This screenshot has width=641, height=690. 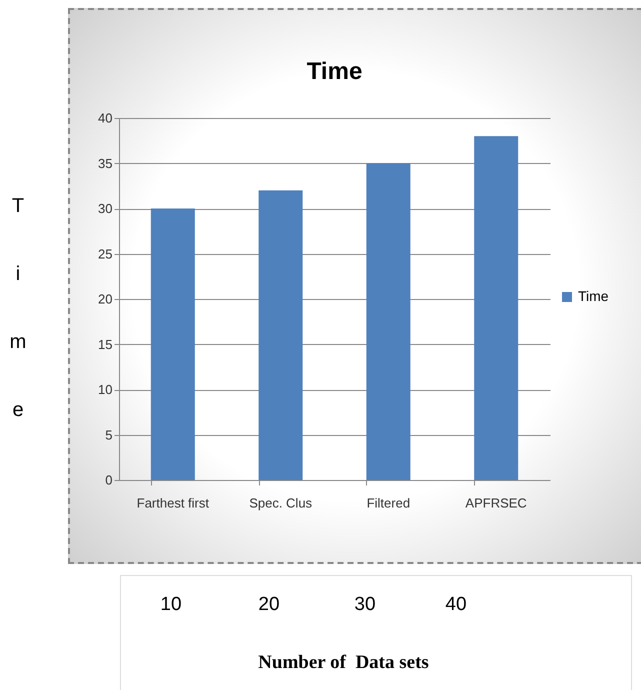 What do you see at coordinates (343, 663) in the screenshot?
I see `text: Number of Data sets` at bounding box center [343, 663].